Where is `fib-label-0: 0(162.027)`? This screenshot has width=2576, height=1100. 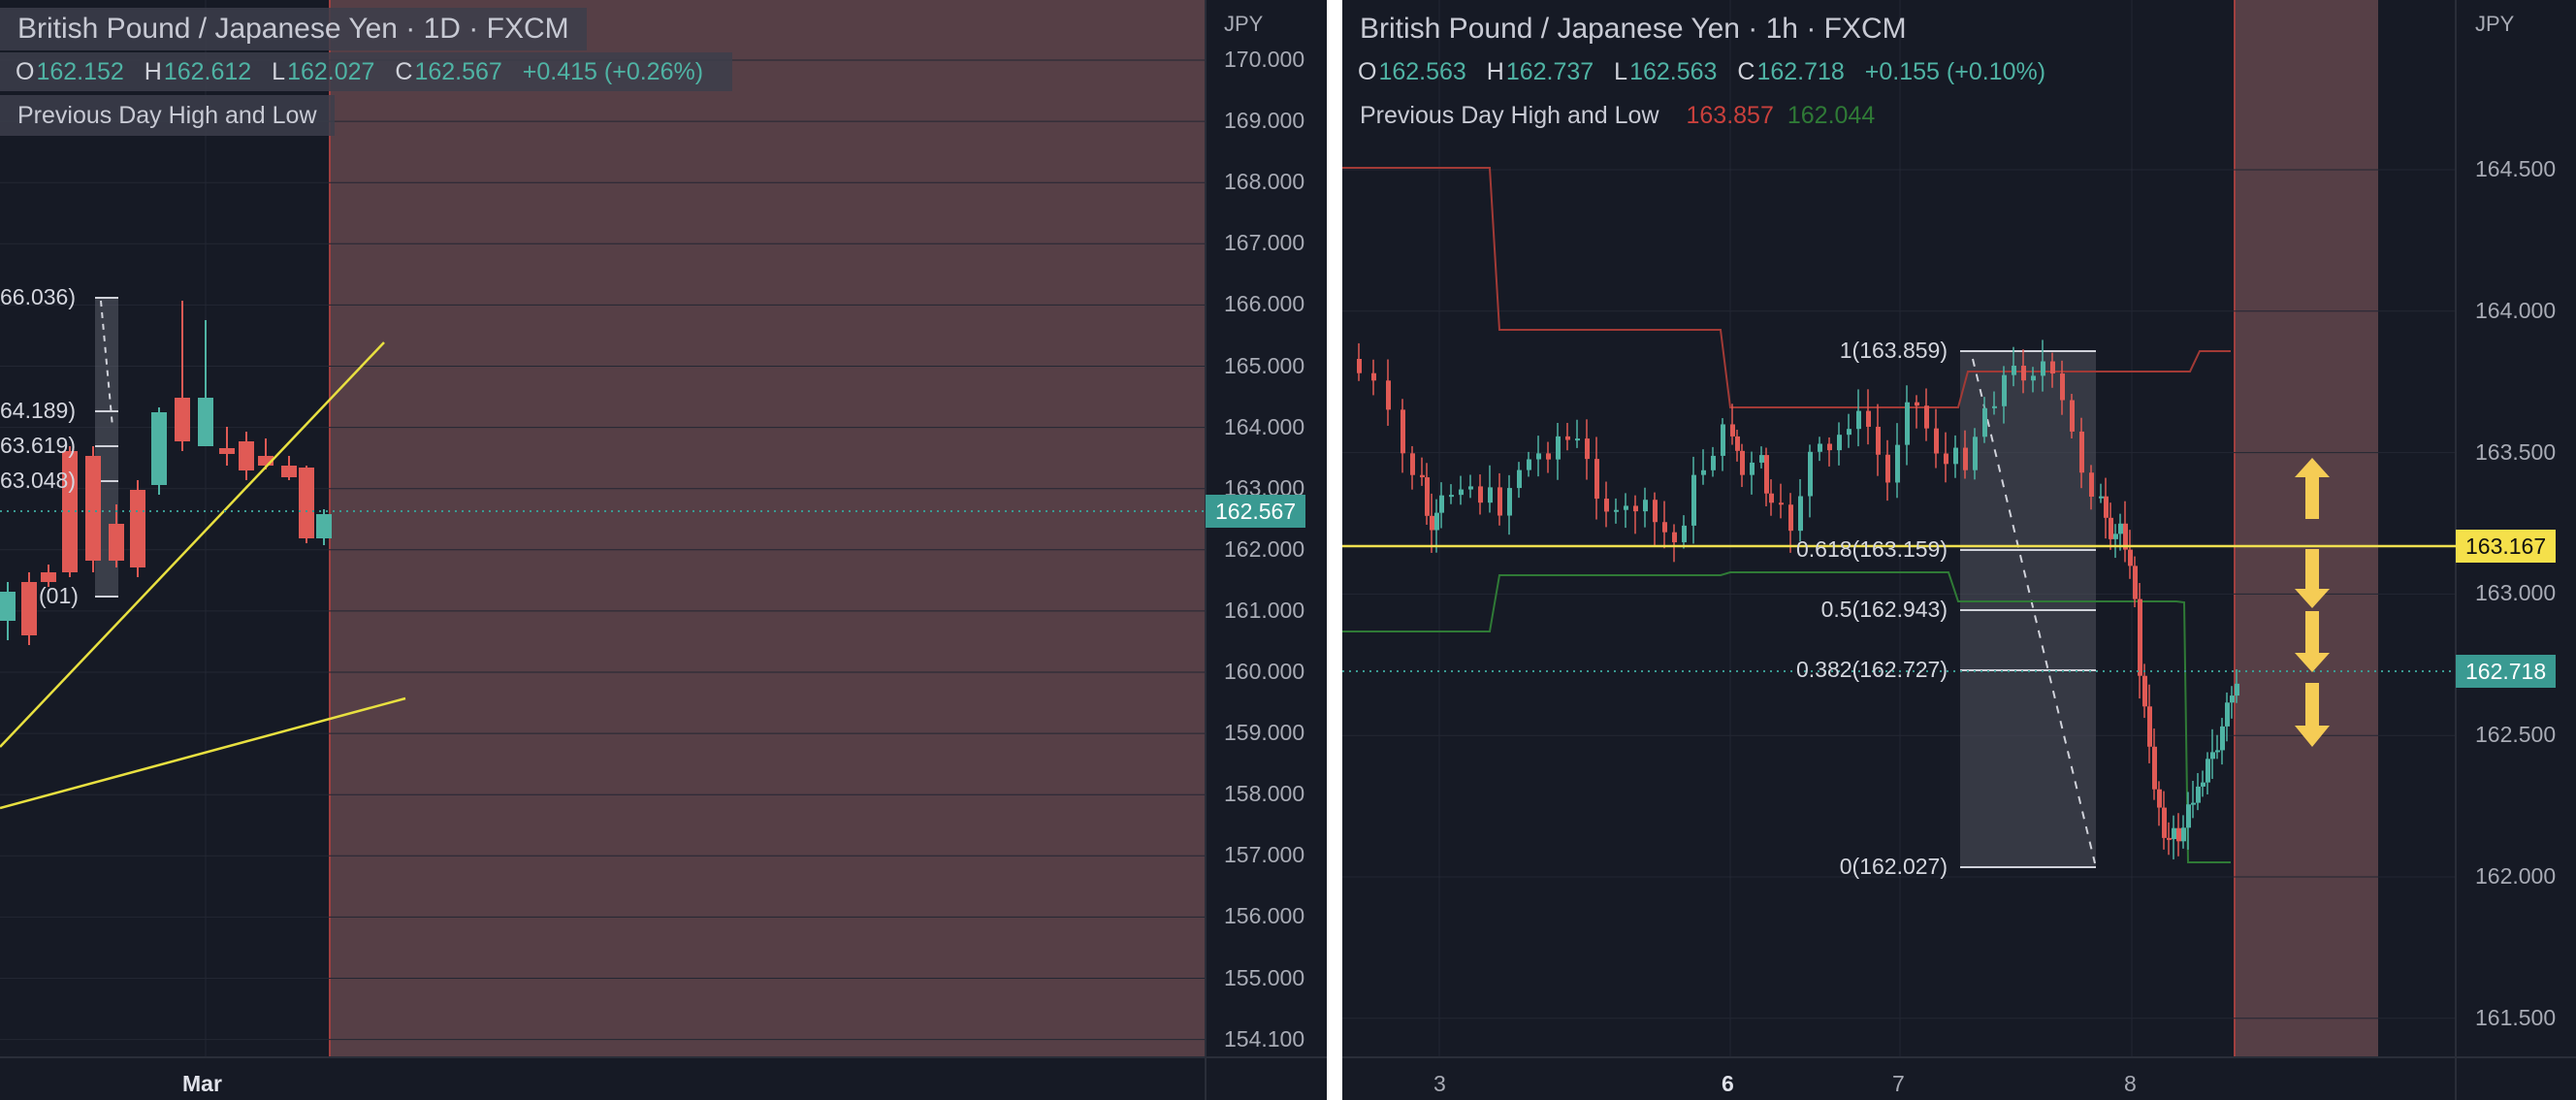
fib-label-0: 0(162.027) is located at coordinates (1893, 866).